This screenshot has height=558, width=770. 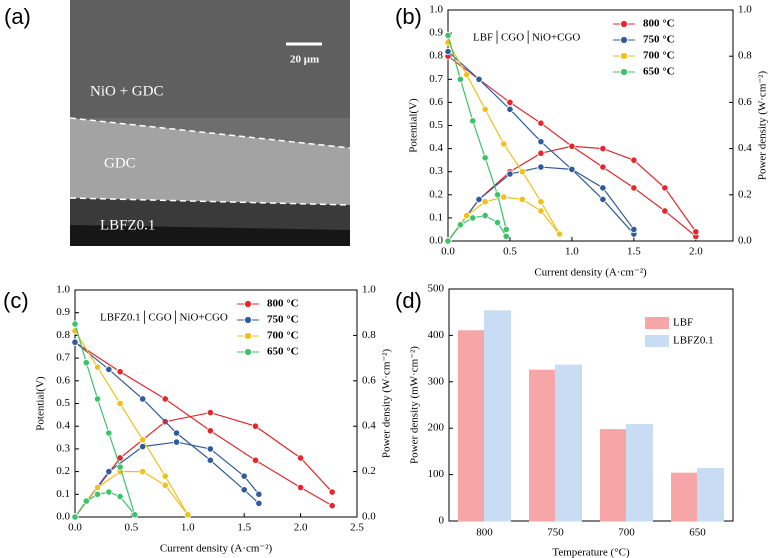 I want to click on y-tick-label: 0.1, so click(x=63, y=494).